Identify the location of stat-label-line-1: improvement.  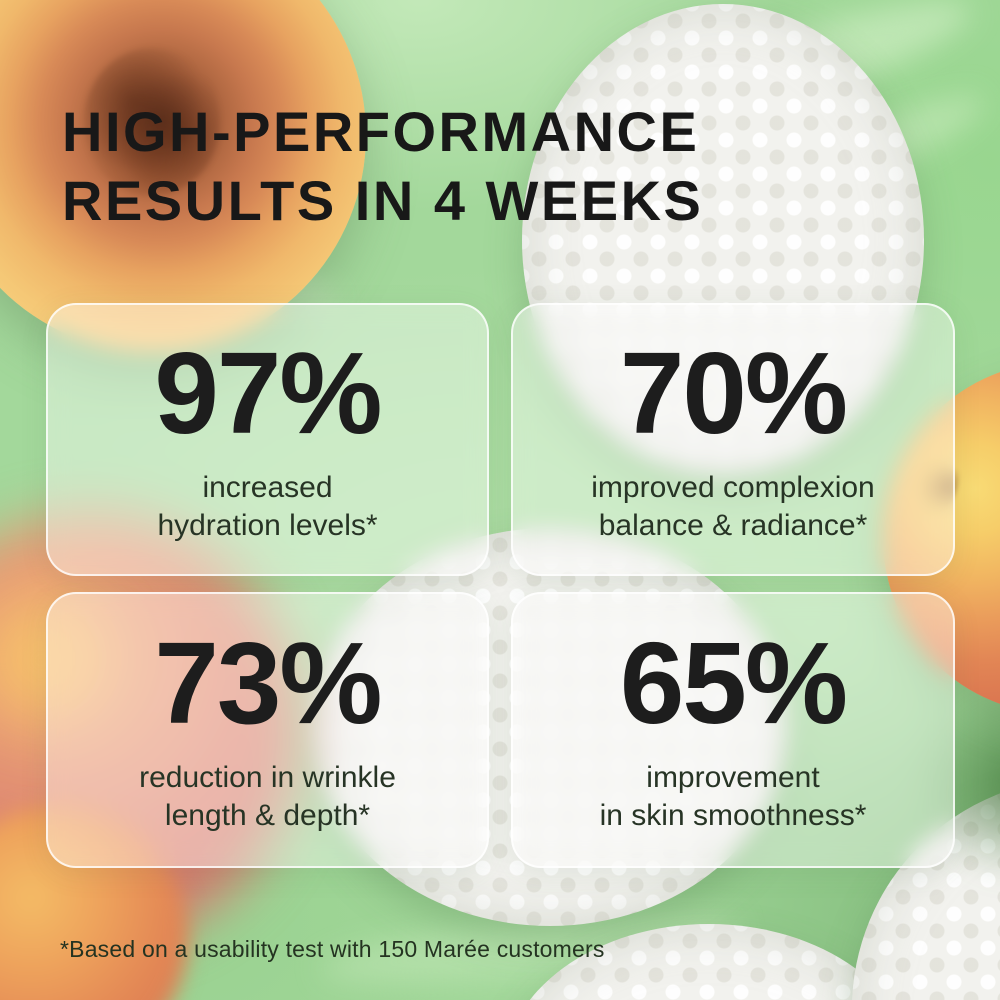
(733, 777).